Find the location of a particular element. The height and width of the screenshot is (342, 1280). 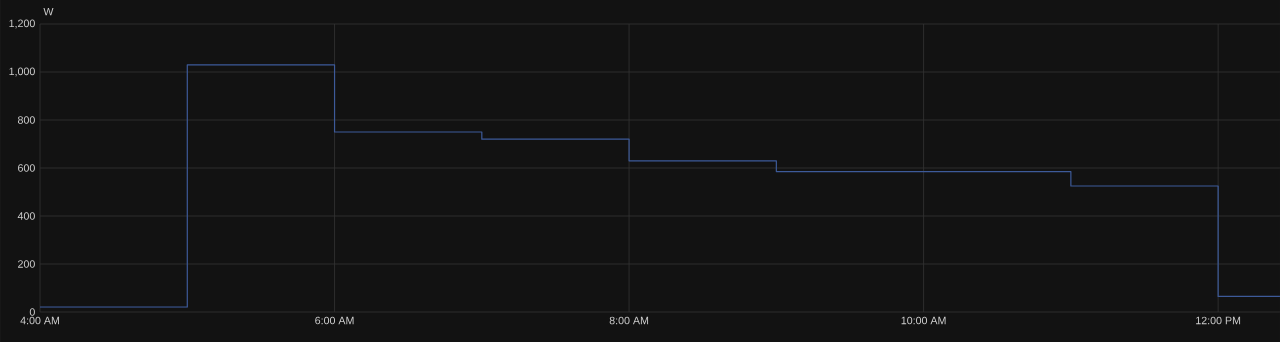

y-tick-label: 1,000 is located at coordinates (22, 72).